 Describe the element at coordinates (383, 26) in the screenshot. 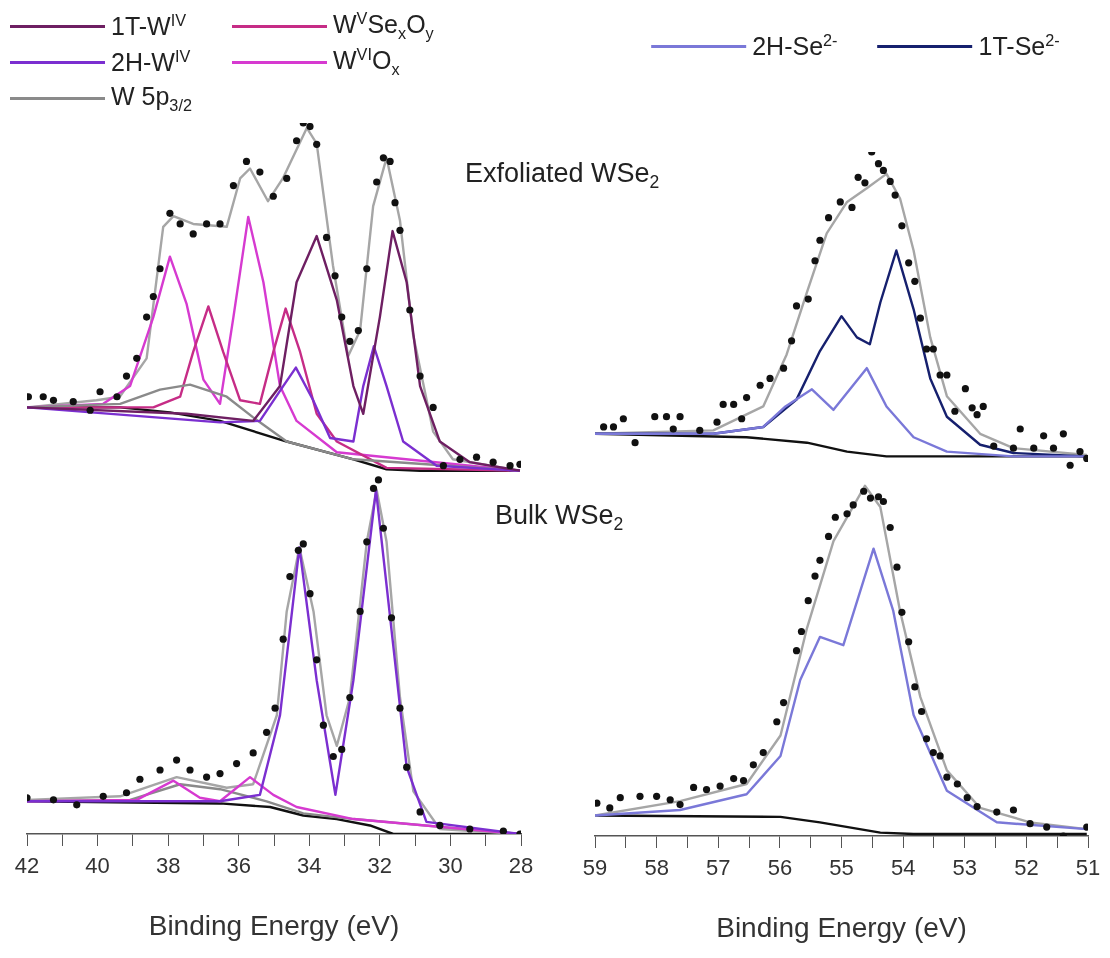

I see `legend-label: W$^{V}$Se$_{x}$O$_{y}$` at that location.